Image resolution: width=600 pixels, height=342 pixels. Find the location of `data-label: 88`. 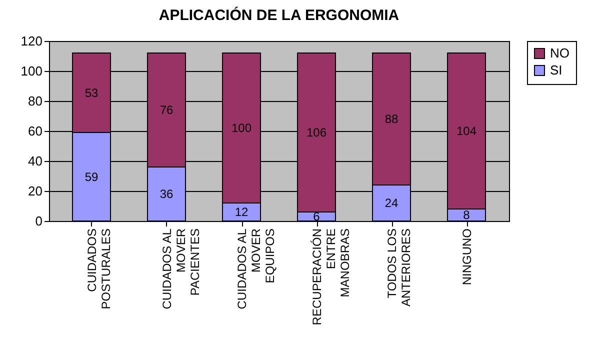

data-label: 88 is located at coordinates (391, 119).